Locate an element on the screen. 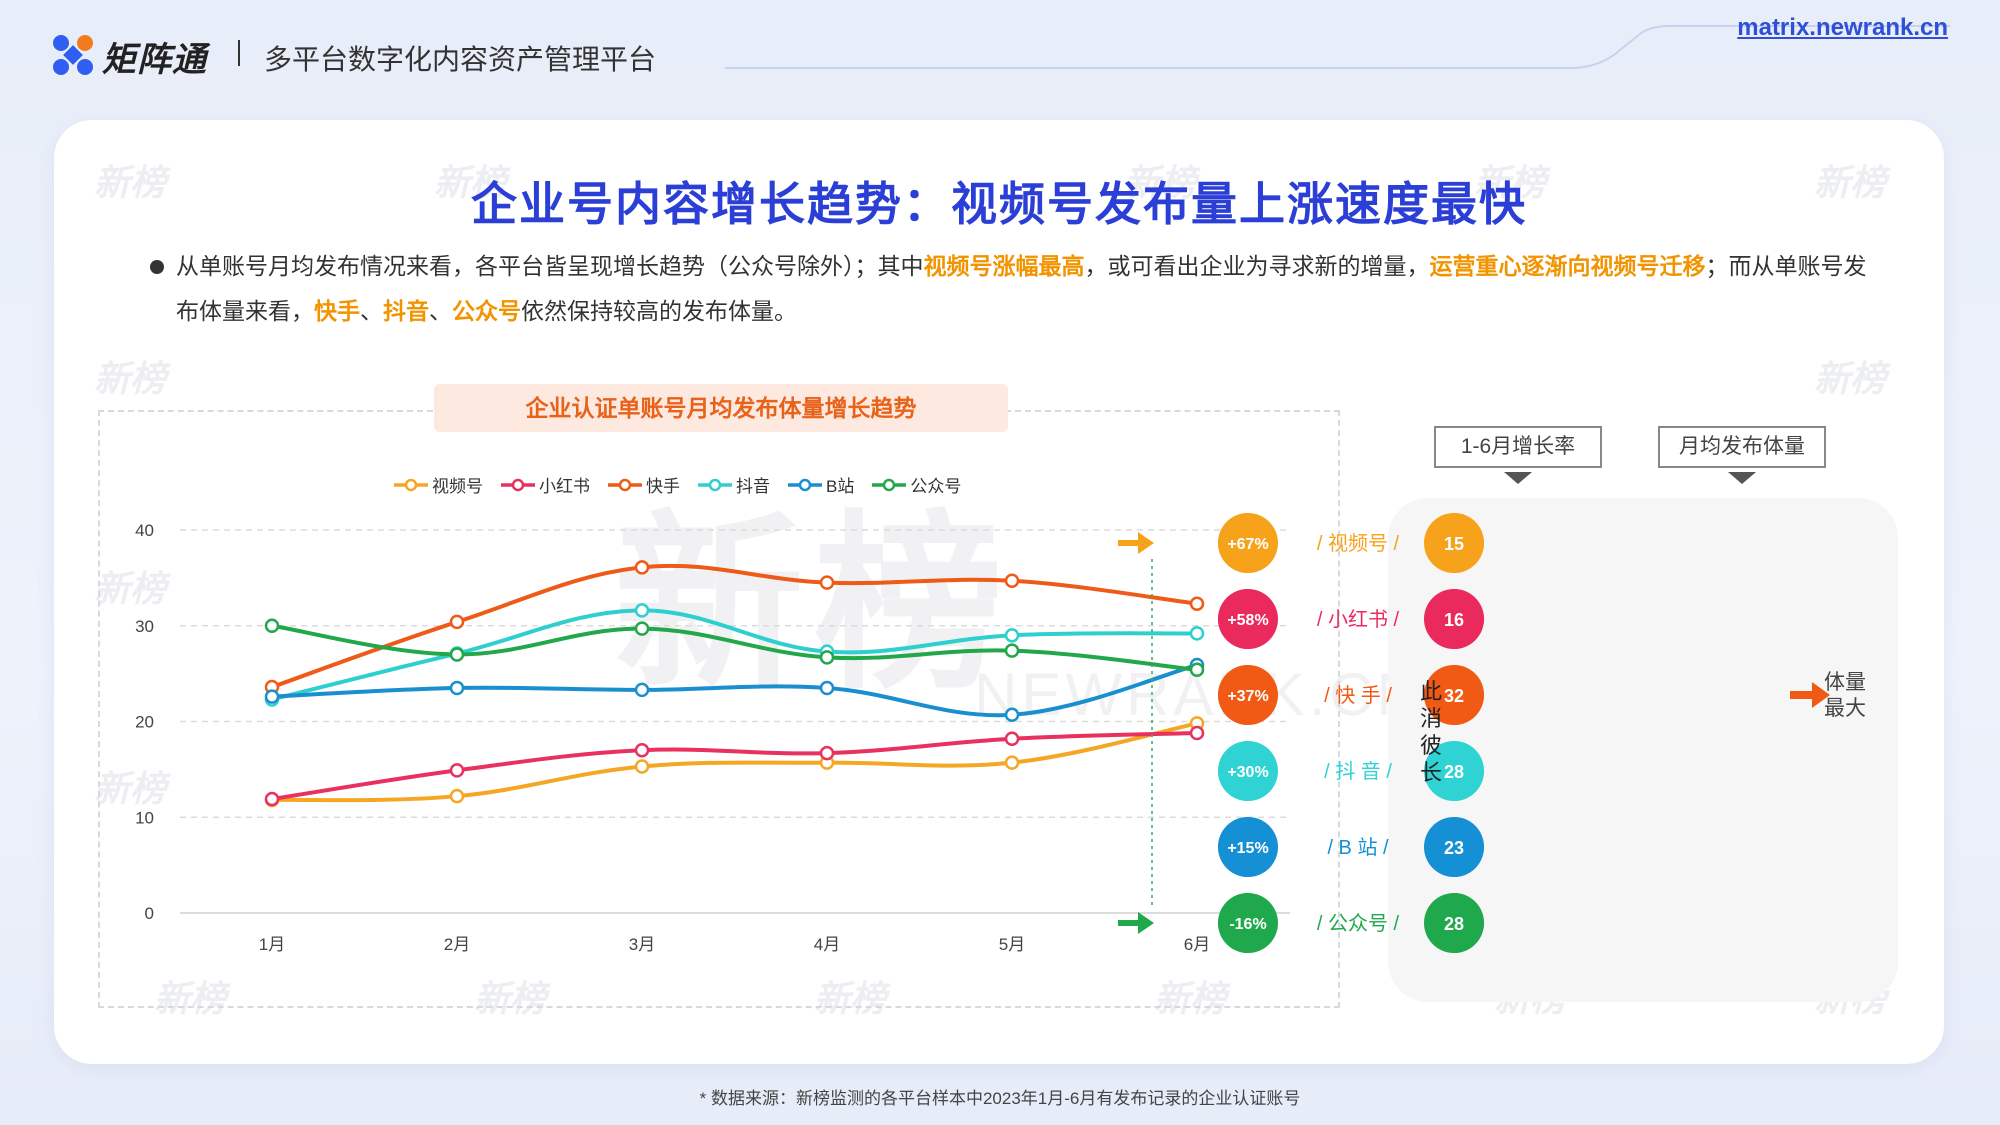 Image resolution: width=2000 pixels, height=1125 pixels. y-tick-label: 10 is located at coordinates (144, 817).